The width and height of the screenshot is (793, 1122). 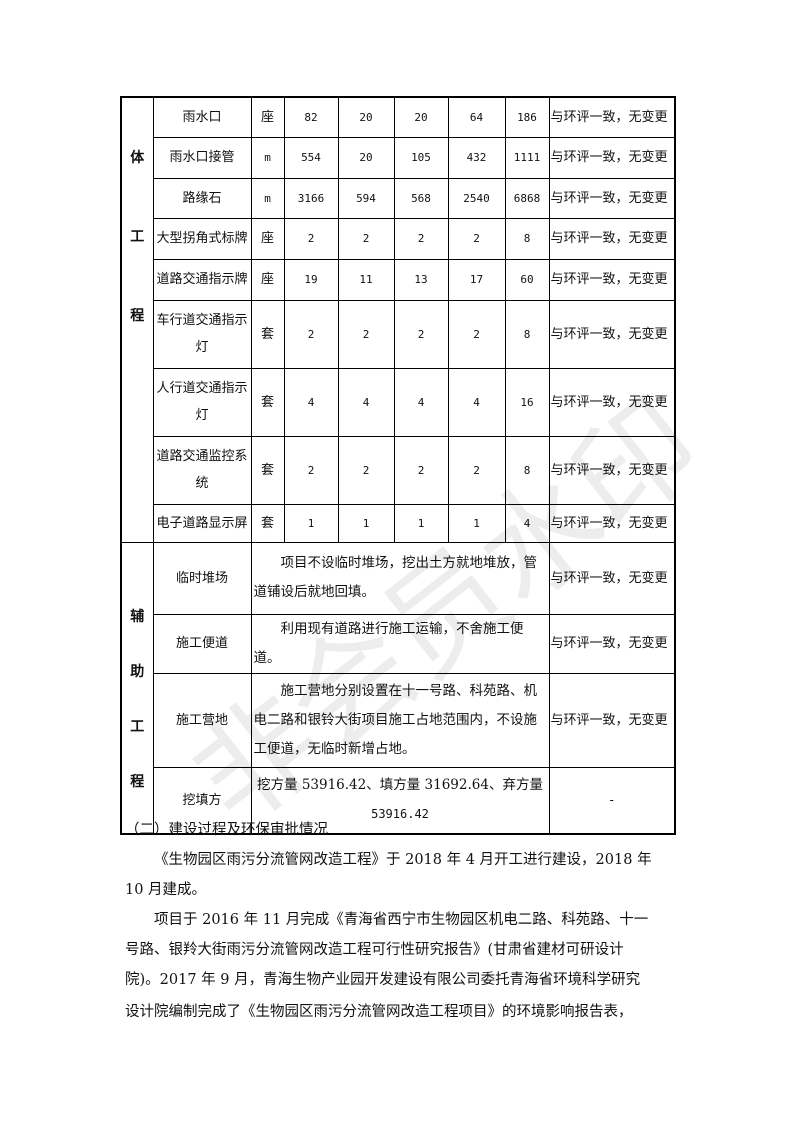 What do you see at coordinates (202, 157) in the screenshot?
I see `cell-name: 雨水口接管` at bounding box center [202, 157].